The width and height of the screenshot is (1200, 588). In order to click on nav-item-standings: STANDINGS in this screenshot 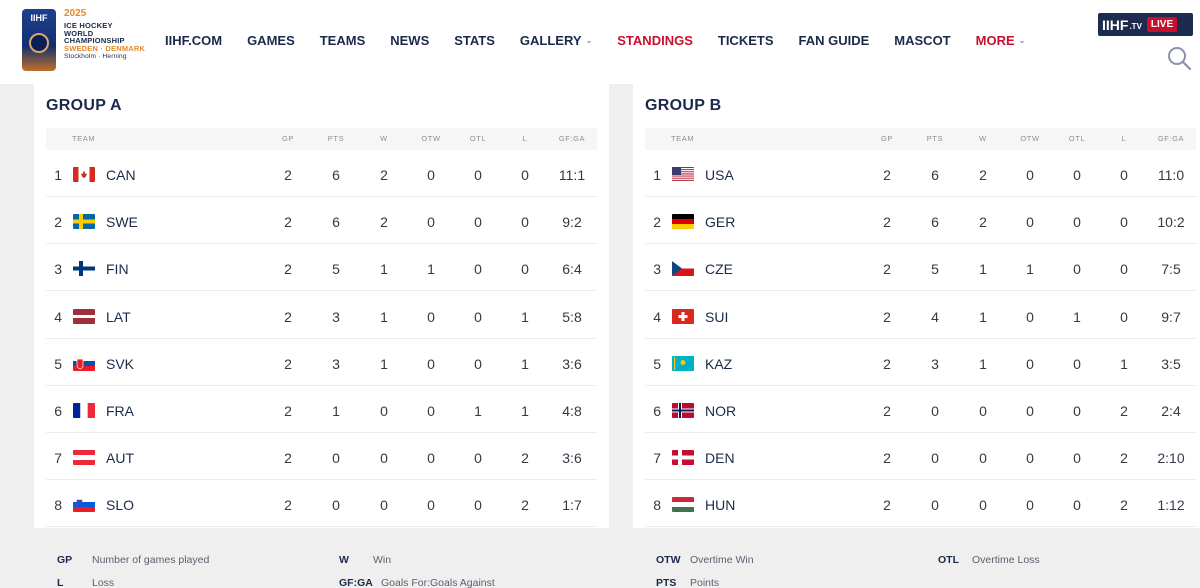, I will do `click(655, 40)`.